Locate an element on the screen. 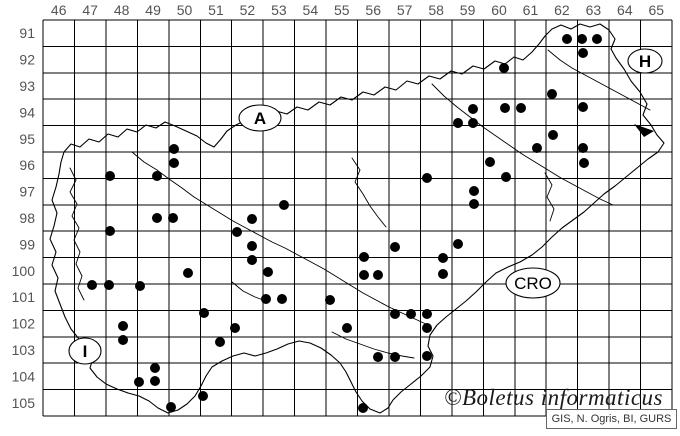 This screenshot has height=436, width=680. col-label: 63 is located at coordinates (594, 10).